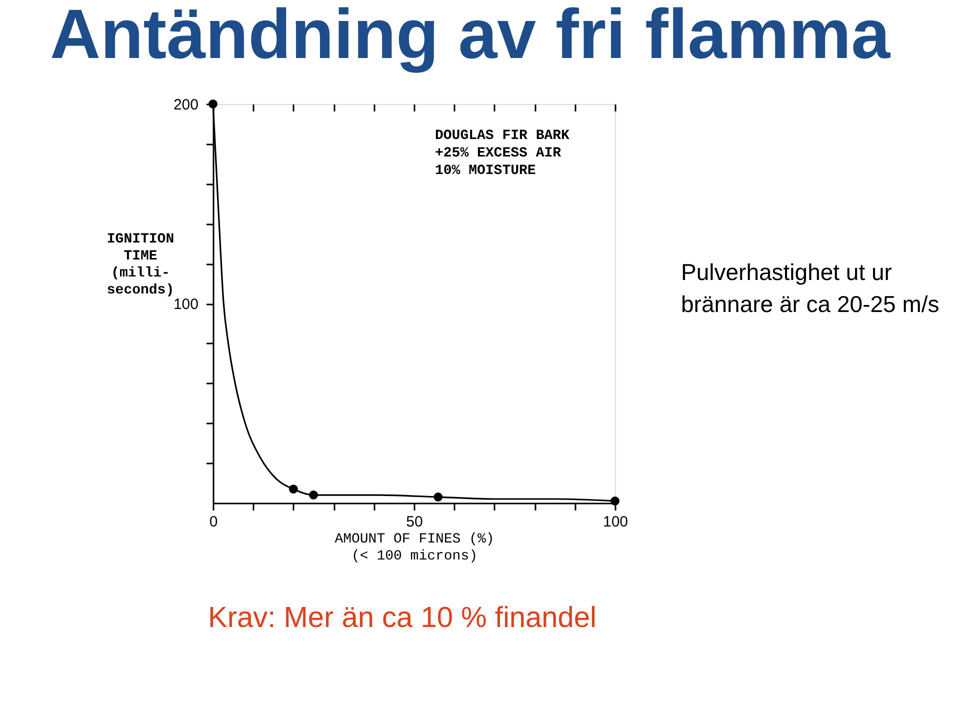 The width and height of the screenshot is (960, 727). What do you see at coordinates (402, 618) in the screenshot?
I see `text: Krav: Mer än ca 10 % finandel` at bounding box center [402, 618].